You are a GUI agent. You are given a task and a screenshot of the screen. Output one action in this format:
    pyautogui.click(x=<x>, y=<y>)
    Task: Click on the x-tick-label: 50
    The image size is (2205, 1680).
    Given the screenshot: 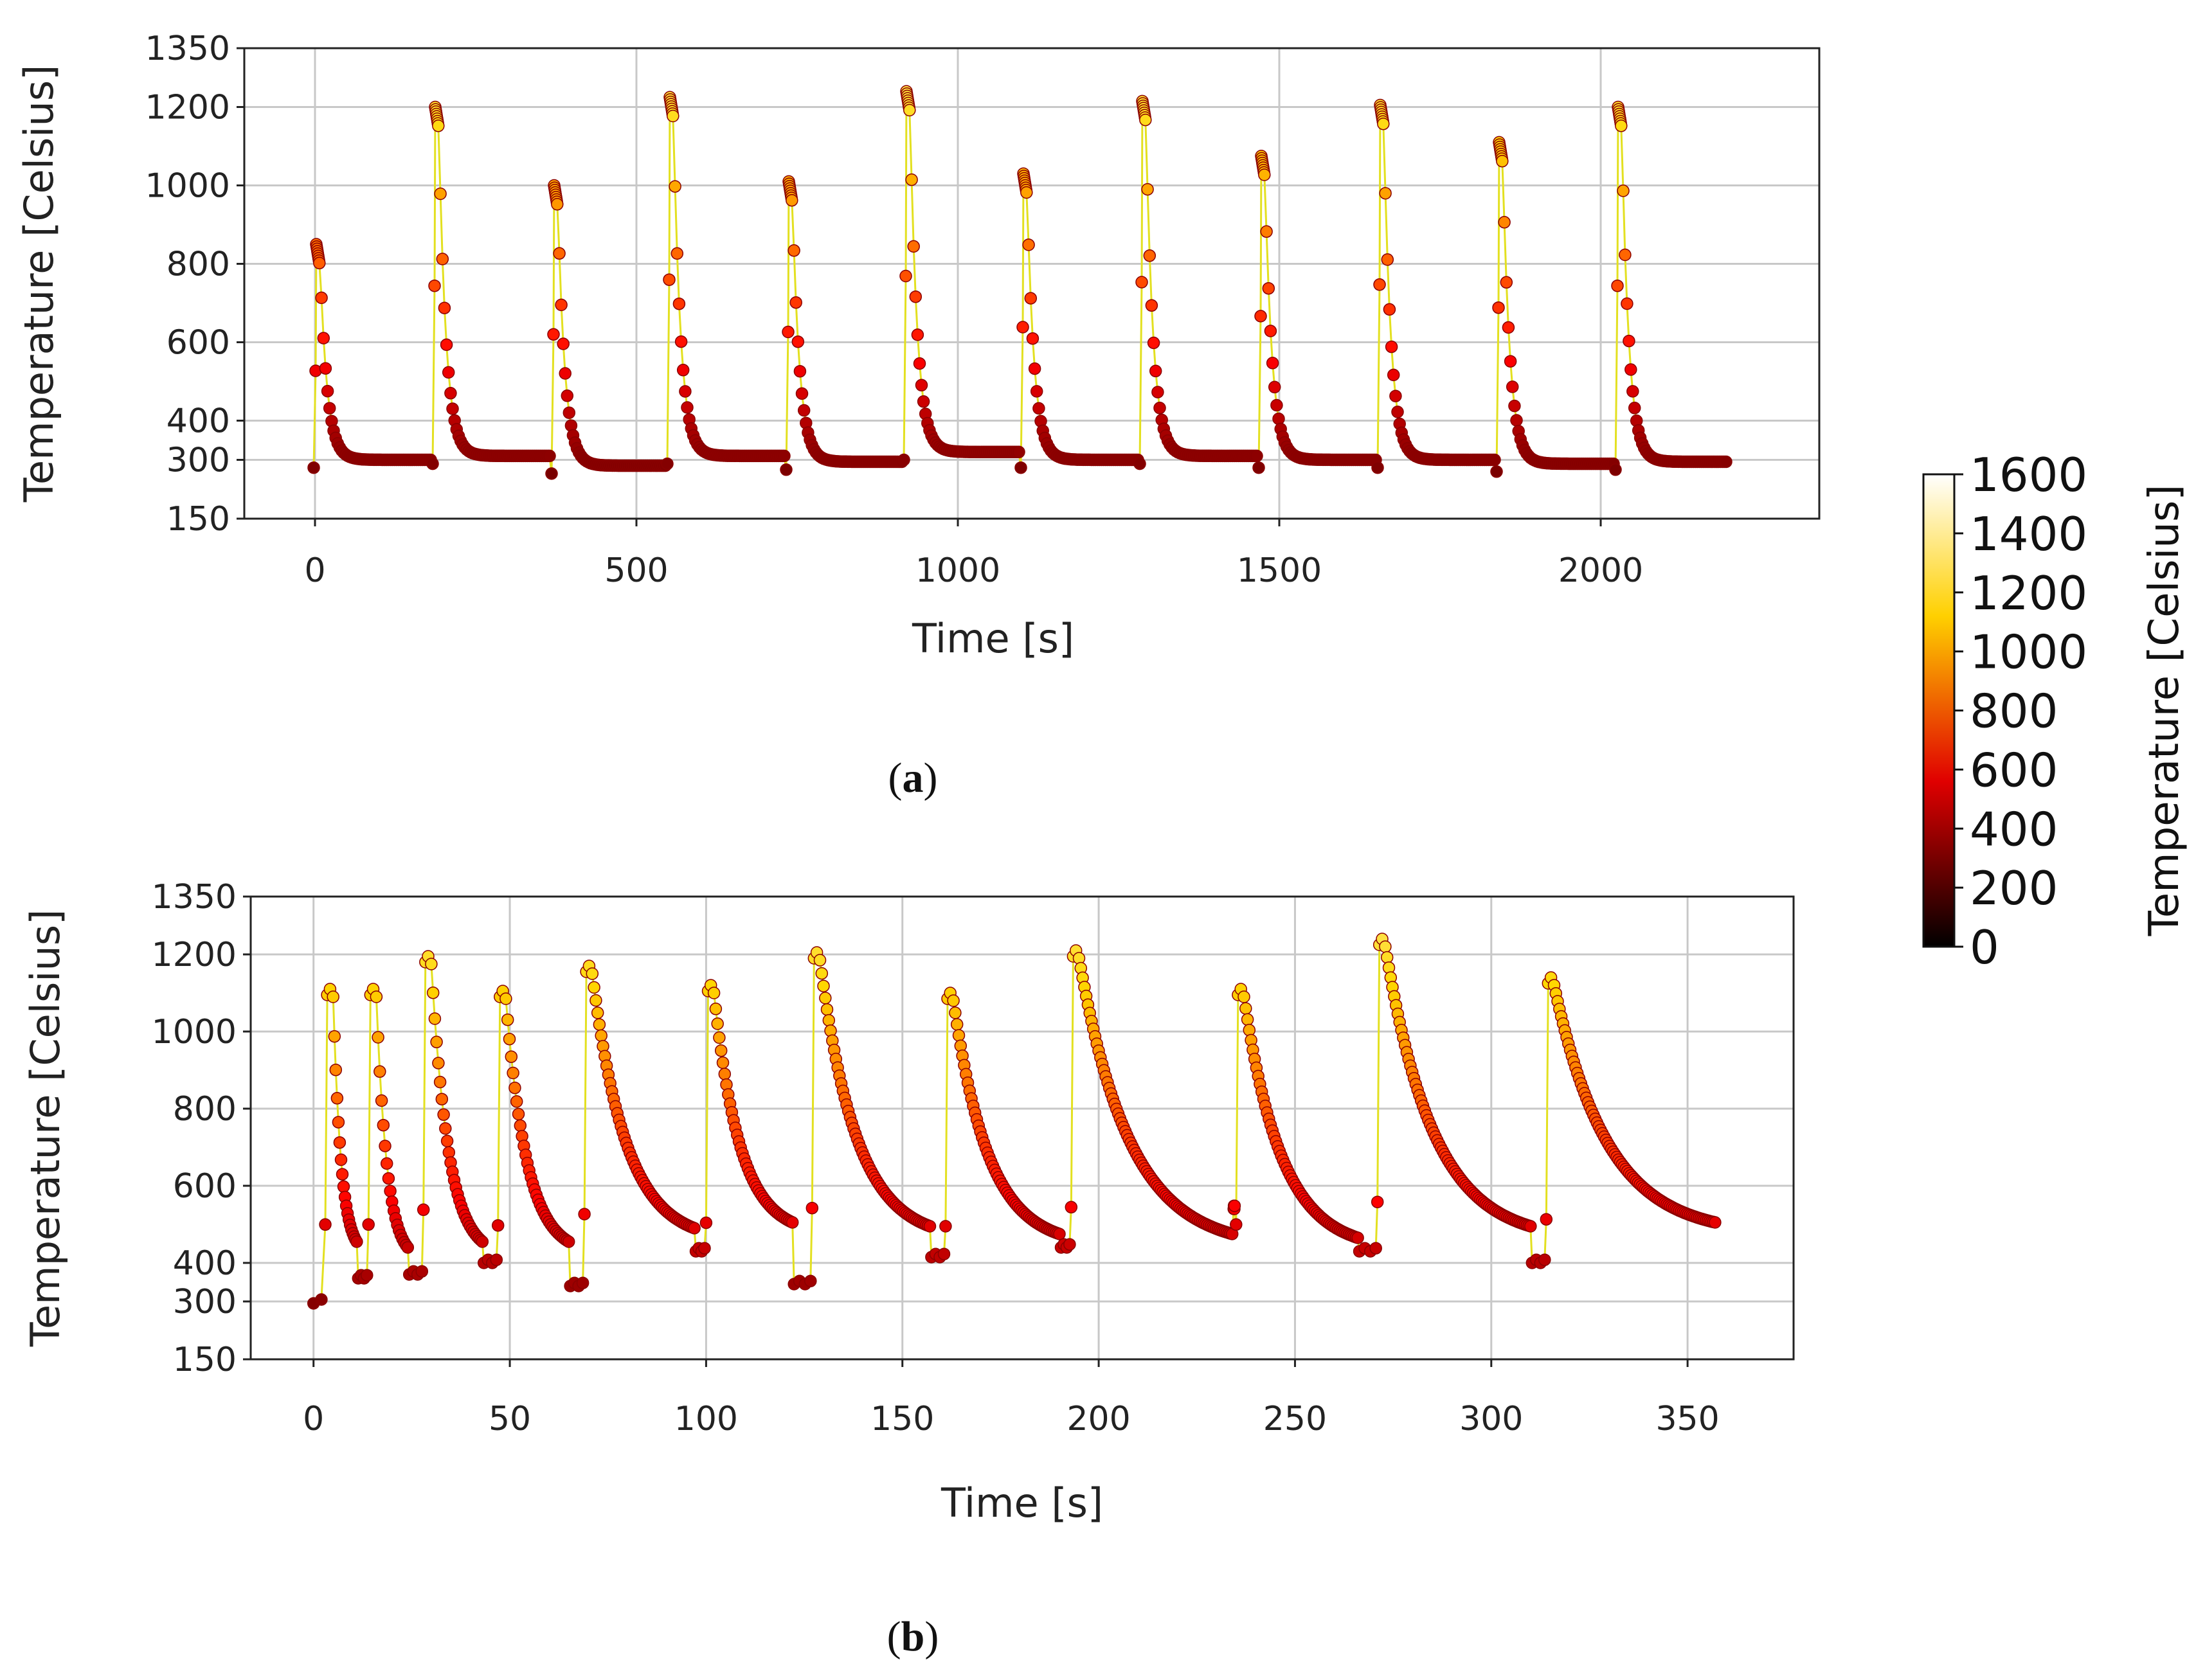 What is the action you would take?
    pyautogui.click(x=510, y=1419)
    